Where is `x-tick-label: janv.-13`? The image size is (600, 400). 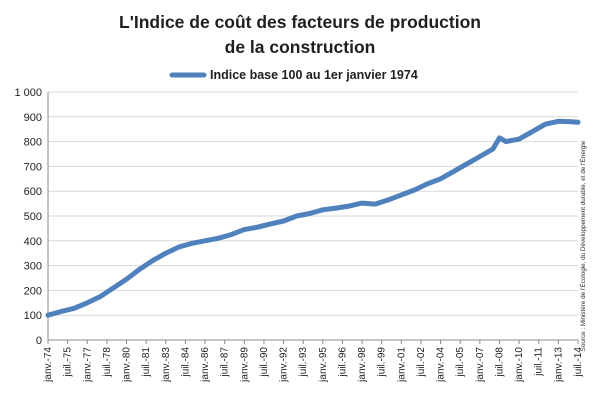
x-tick-label: janv.-13 is located at coordinates (558, 365).